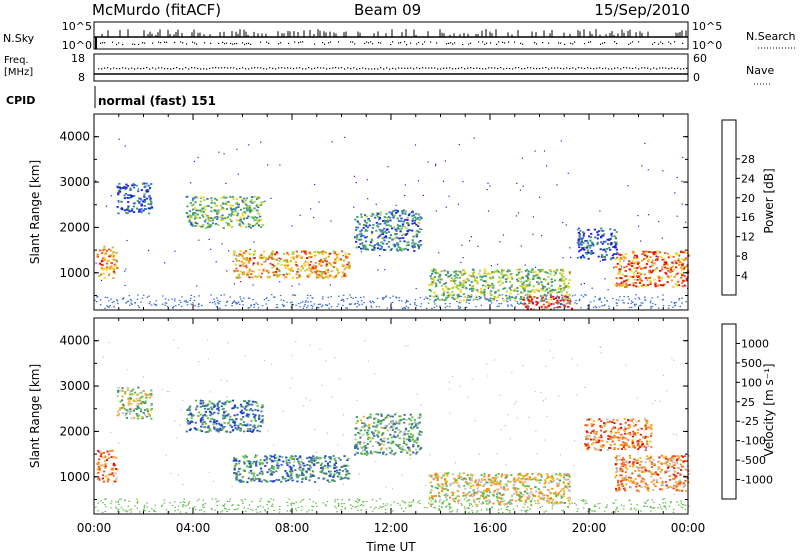 This screenshot has width=800, height=554. Describe the element at coordinates (707, 45) in the screenshot. I see `nsearch-bottom-tick: 10^0` at that location.